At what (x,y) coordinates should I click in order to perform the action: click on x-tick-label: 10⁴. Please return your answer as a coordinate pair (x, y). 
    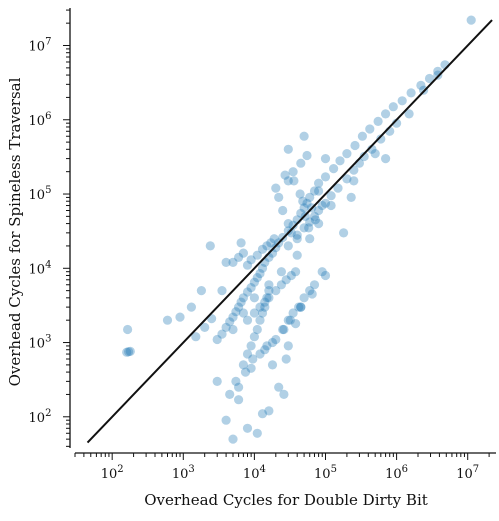
    Looking at the image, I should click on (254, 473).